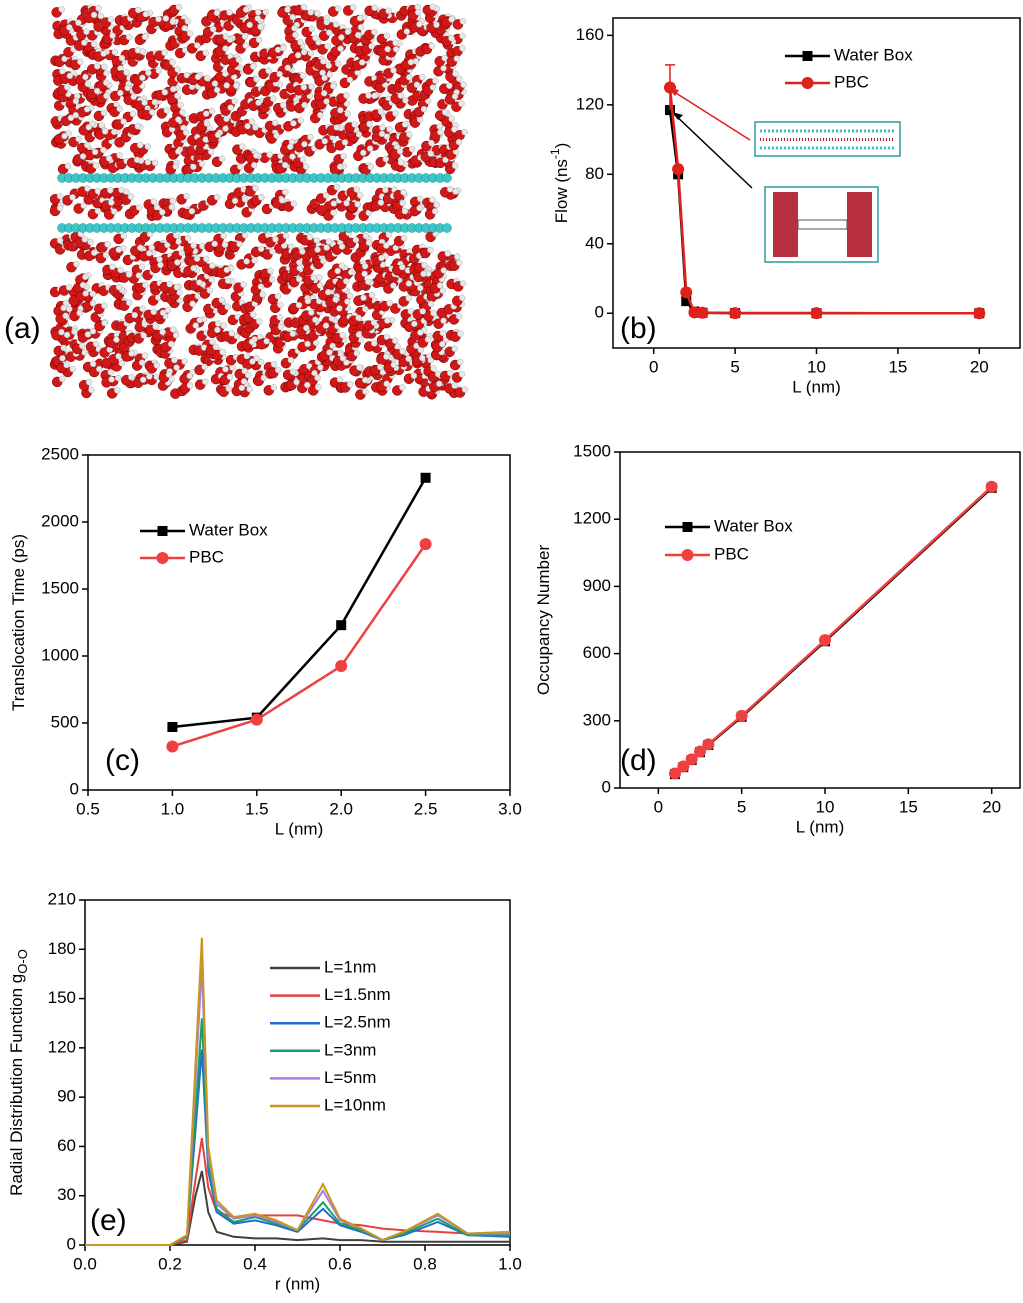 The width and height of the screenshot is (1023, 1303). What do you see at coordinates (163, 531) in the screenshot?
I see `legend-marker` at bounding box center [163, 531].